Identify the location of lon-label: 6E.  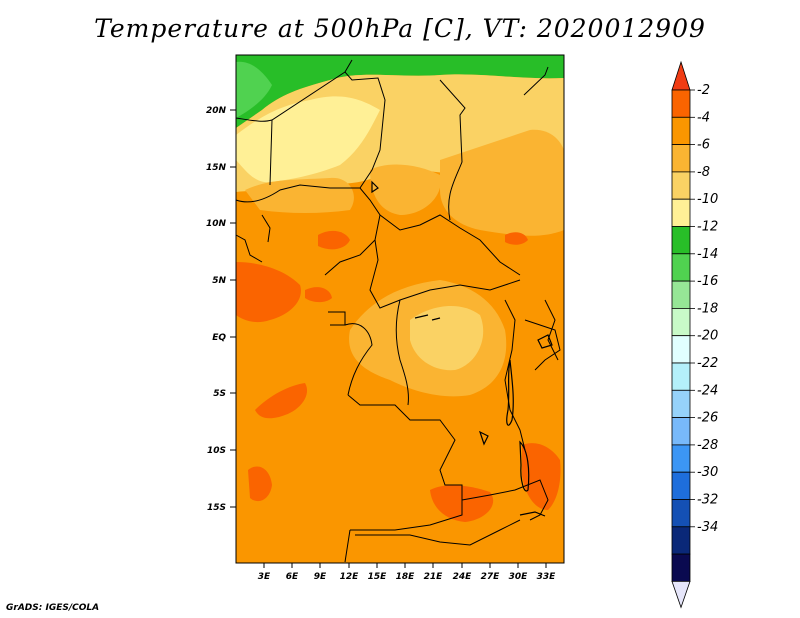
(292, 577).